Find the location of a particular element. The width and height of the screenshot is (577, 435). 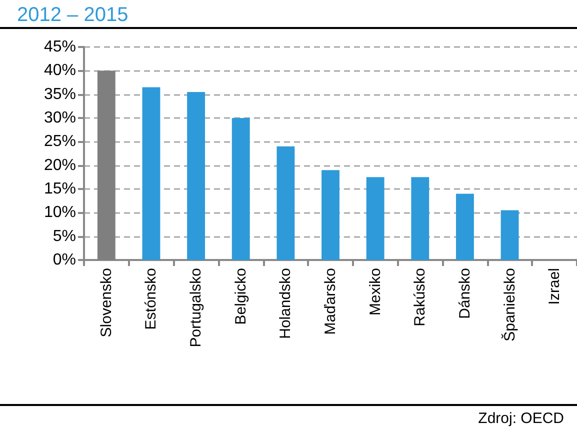

x-tick-label: Slovensko is located at coordinates (106, 303).